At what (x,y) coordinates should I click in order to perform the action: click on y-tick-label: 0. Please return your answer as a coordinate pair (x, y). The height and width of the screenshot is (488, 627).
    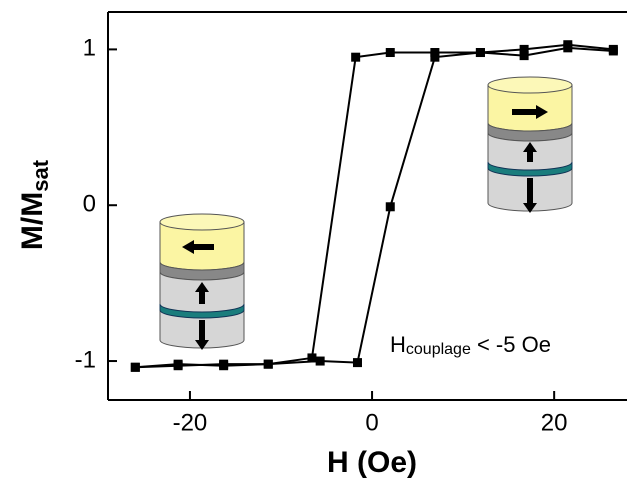
    Looking at the image, I should click on (89, 204).